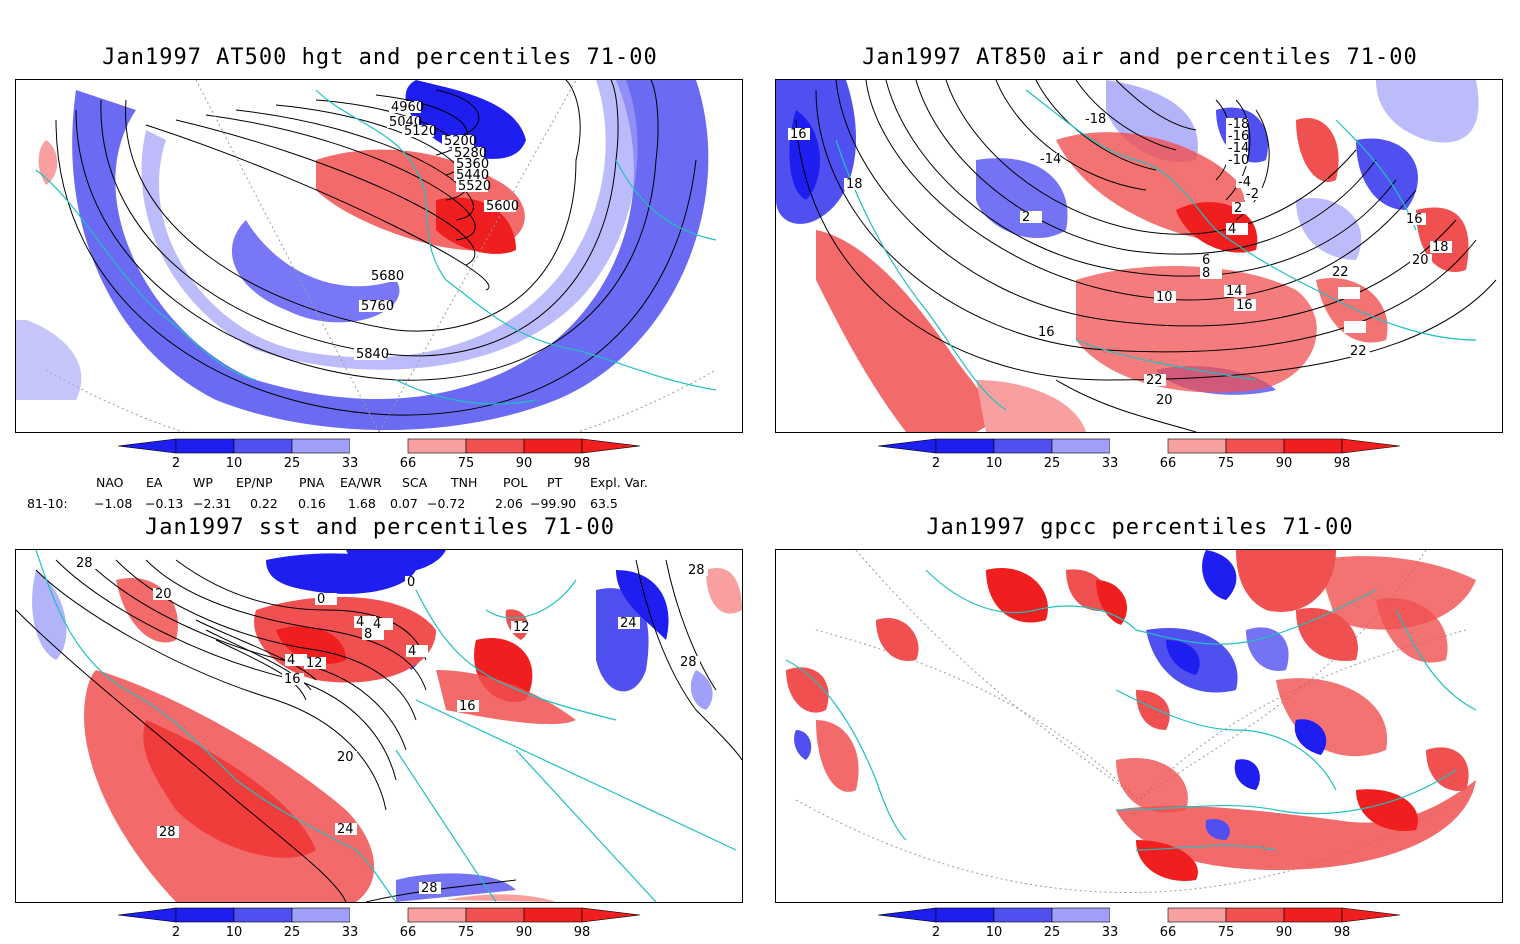 The width and height of the screenshot is (1520, 944). Describe the element at coordinates (470, 153) in the screenshot. I see `contour-label: 5280` at that location.